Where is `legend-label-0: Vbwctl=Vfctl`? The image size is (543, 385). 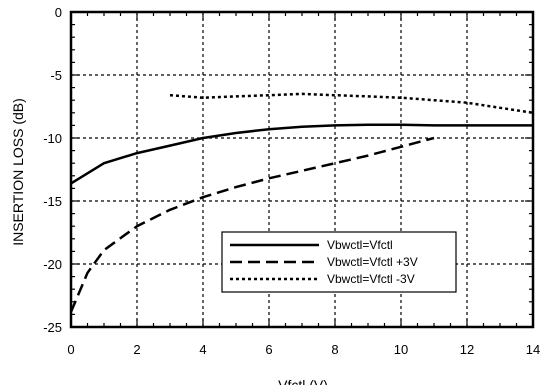 legend-label-0: Vbwctl=Vfctl is located at coordinates (360, 245).